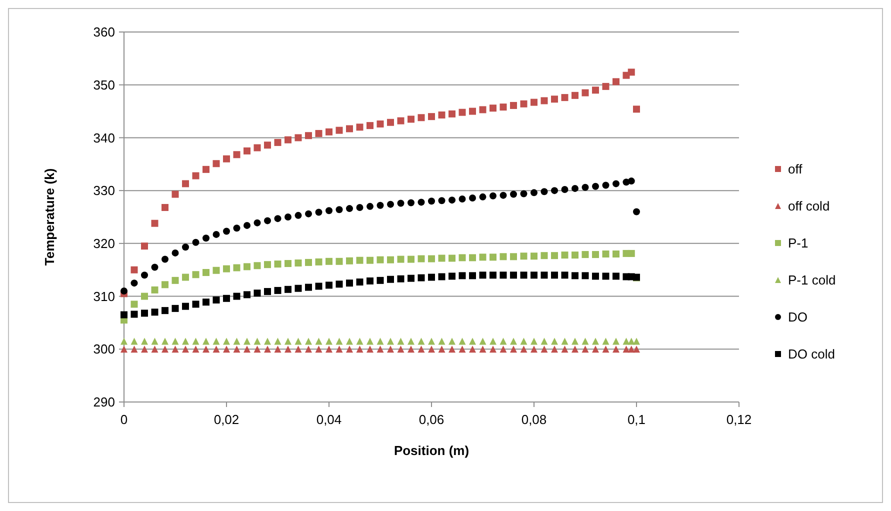 This screenshot has height=511, width=891. I want to click on x-tick-label: 0,06, so click(431, 419).